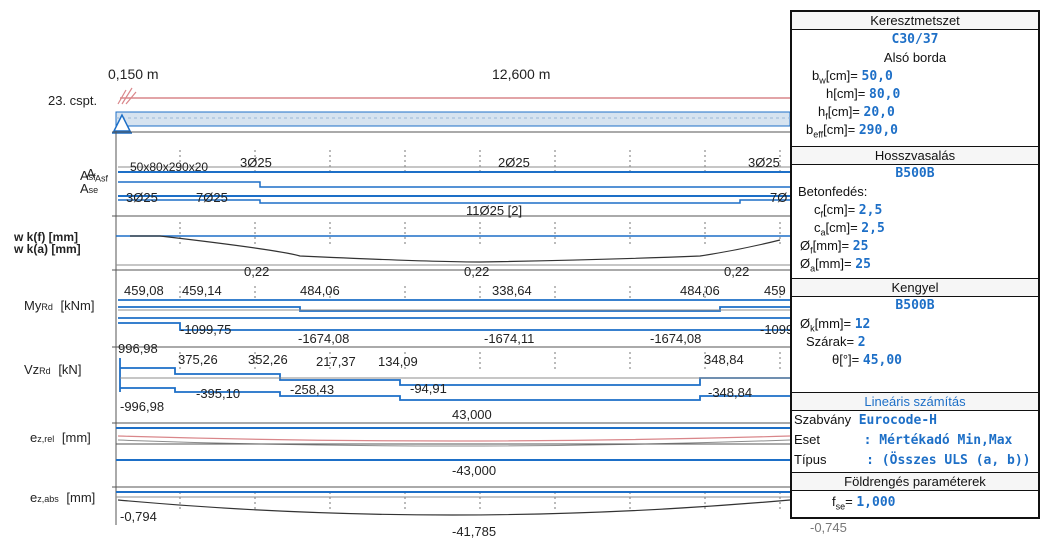  What do you see at coordinates (428, 388) in the screenshot?
I see `vz-bot-3: -94,91` at bounding box center [428, 388].